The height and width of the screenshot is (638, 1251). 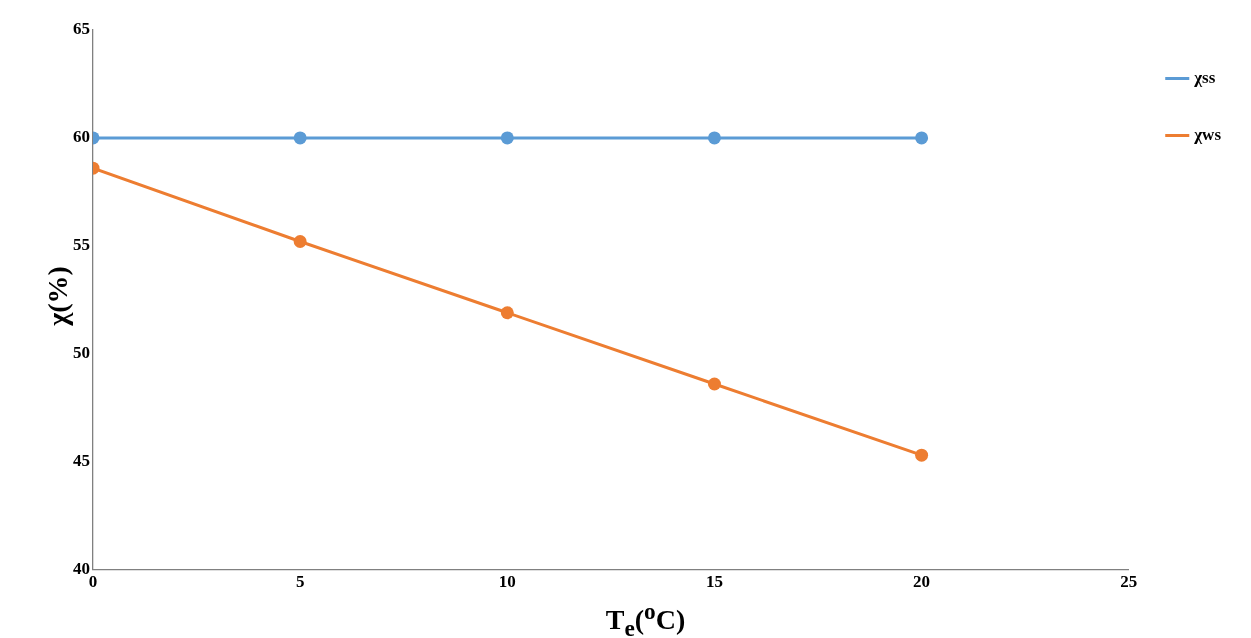 I want to click on x-axis-title: T$_{e}$($^{o}$C), so click(x=645, y=618).